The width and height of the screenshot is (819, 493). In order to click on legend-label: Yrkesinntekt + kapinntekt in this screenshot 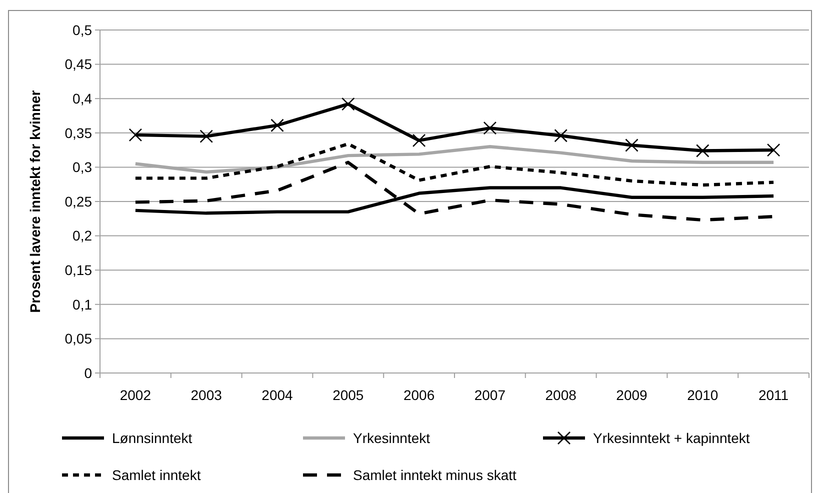, I will do `click(671, 438)`.